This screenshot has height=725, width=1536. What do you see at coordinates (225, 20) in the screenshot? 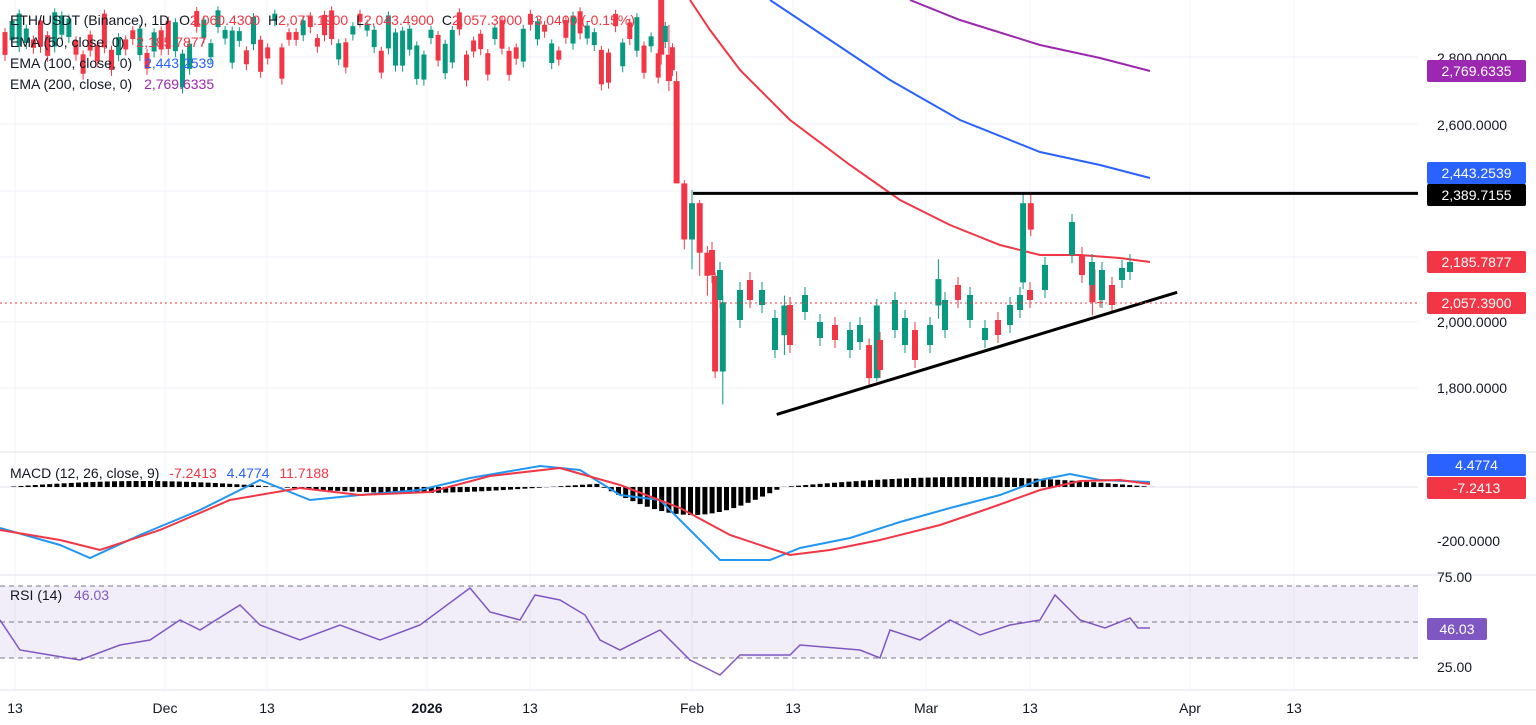
I see `open-value: 2,060.4300` at bounding box center [225, 20].